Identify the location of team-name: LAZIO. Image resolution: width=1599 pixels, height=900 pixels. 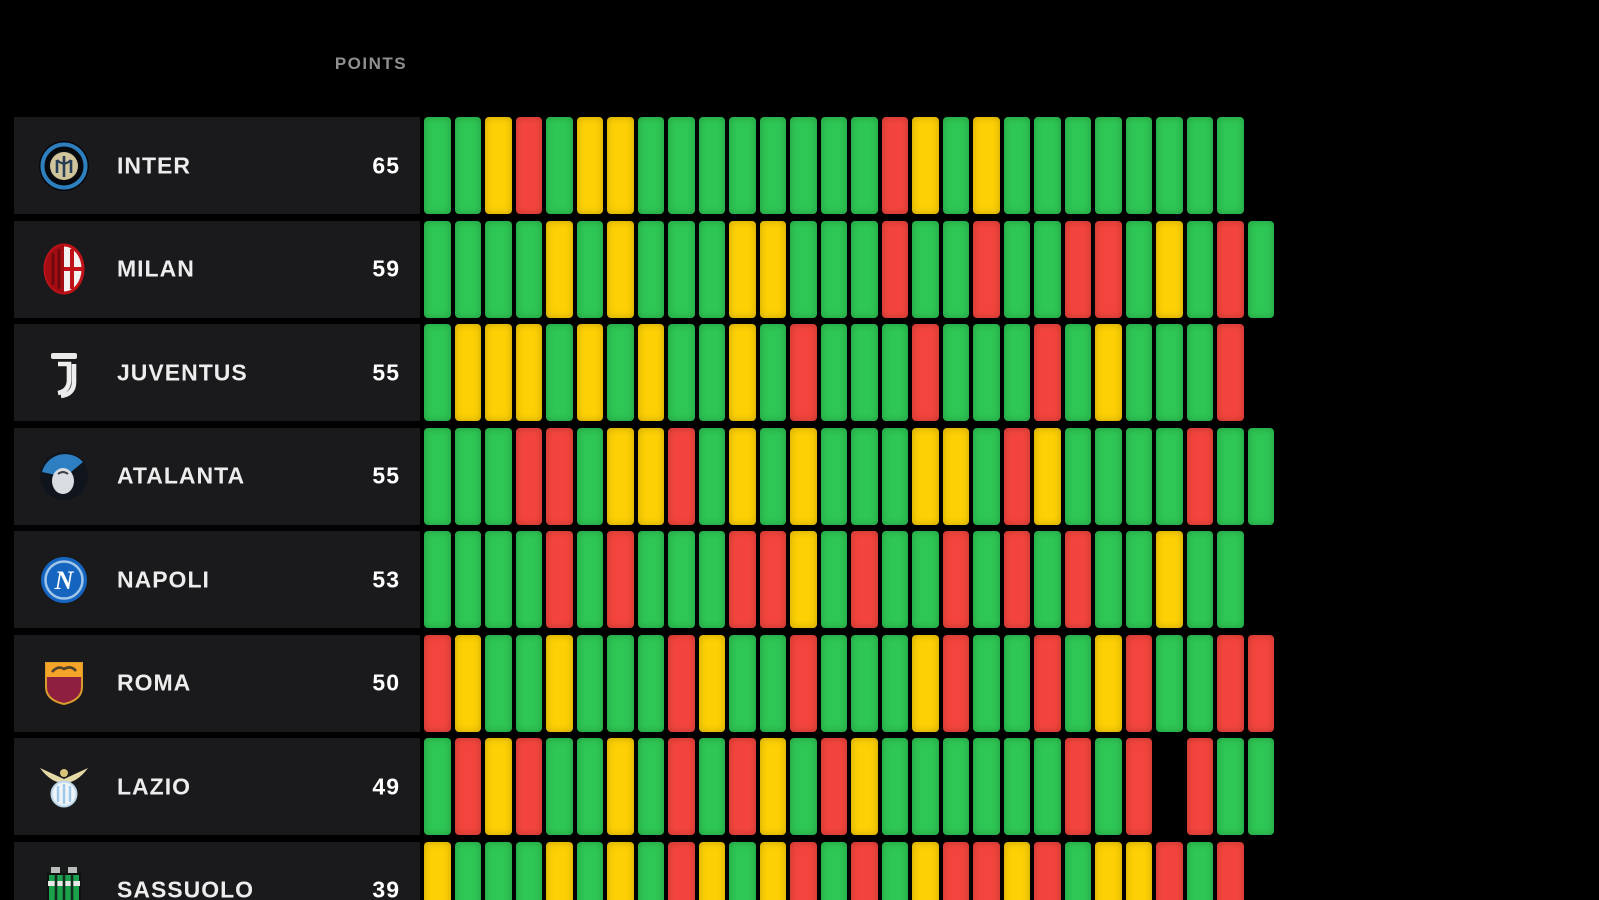
(154, 786).